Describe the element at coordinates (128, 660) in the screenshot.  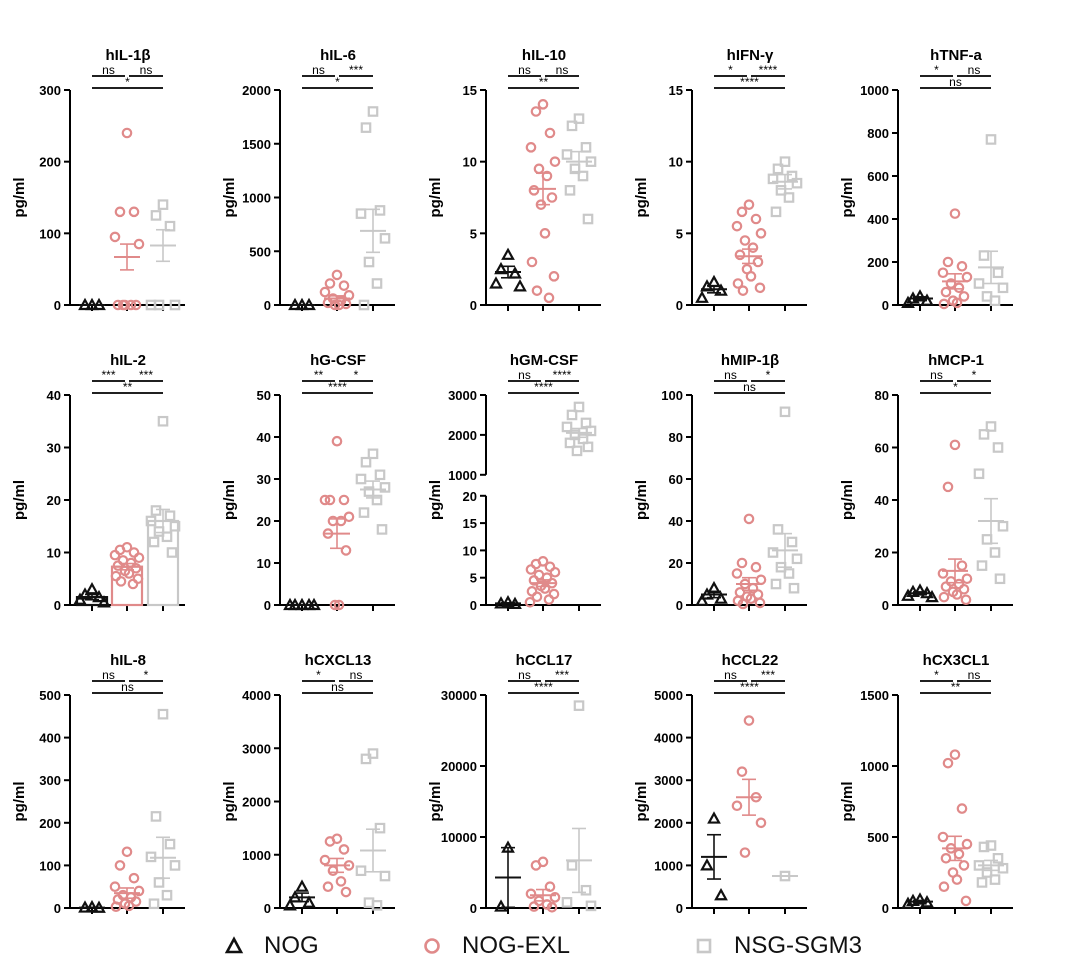
I see `chart-title: hIL-8` at that location.